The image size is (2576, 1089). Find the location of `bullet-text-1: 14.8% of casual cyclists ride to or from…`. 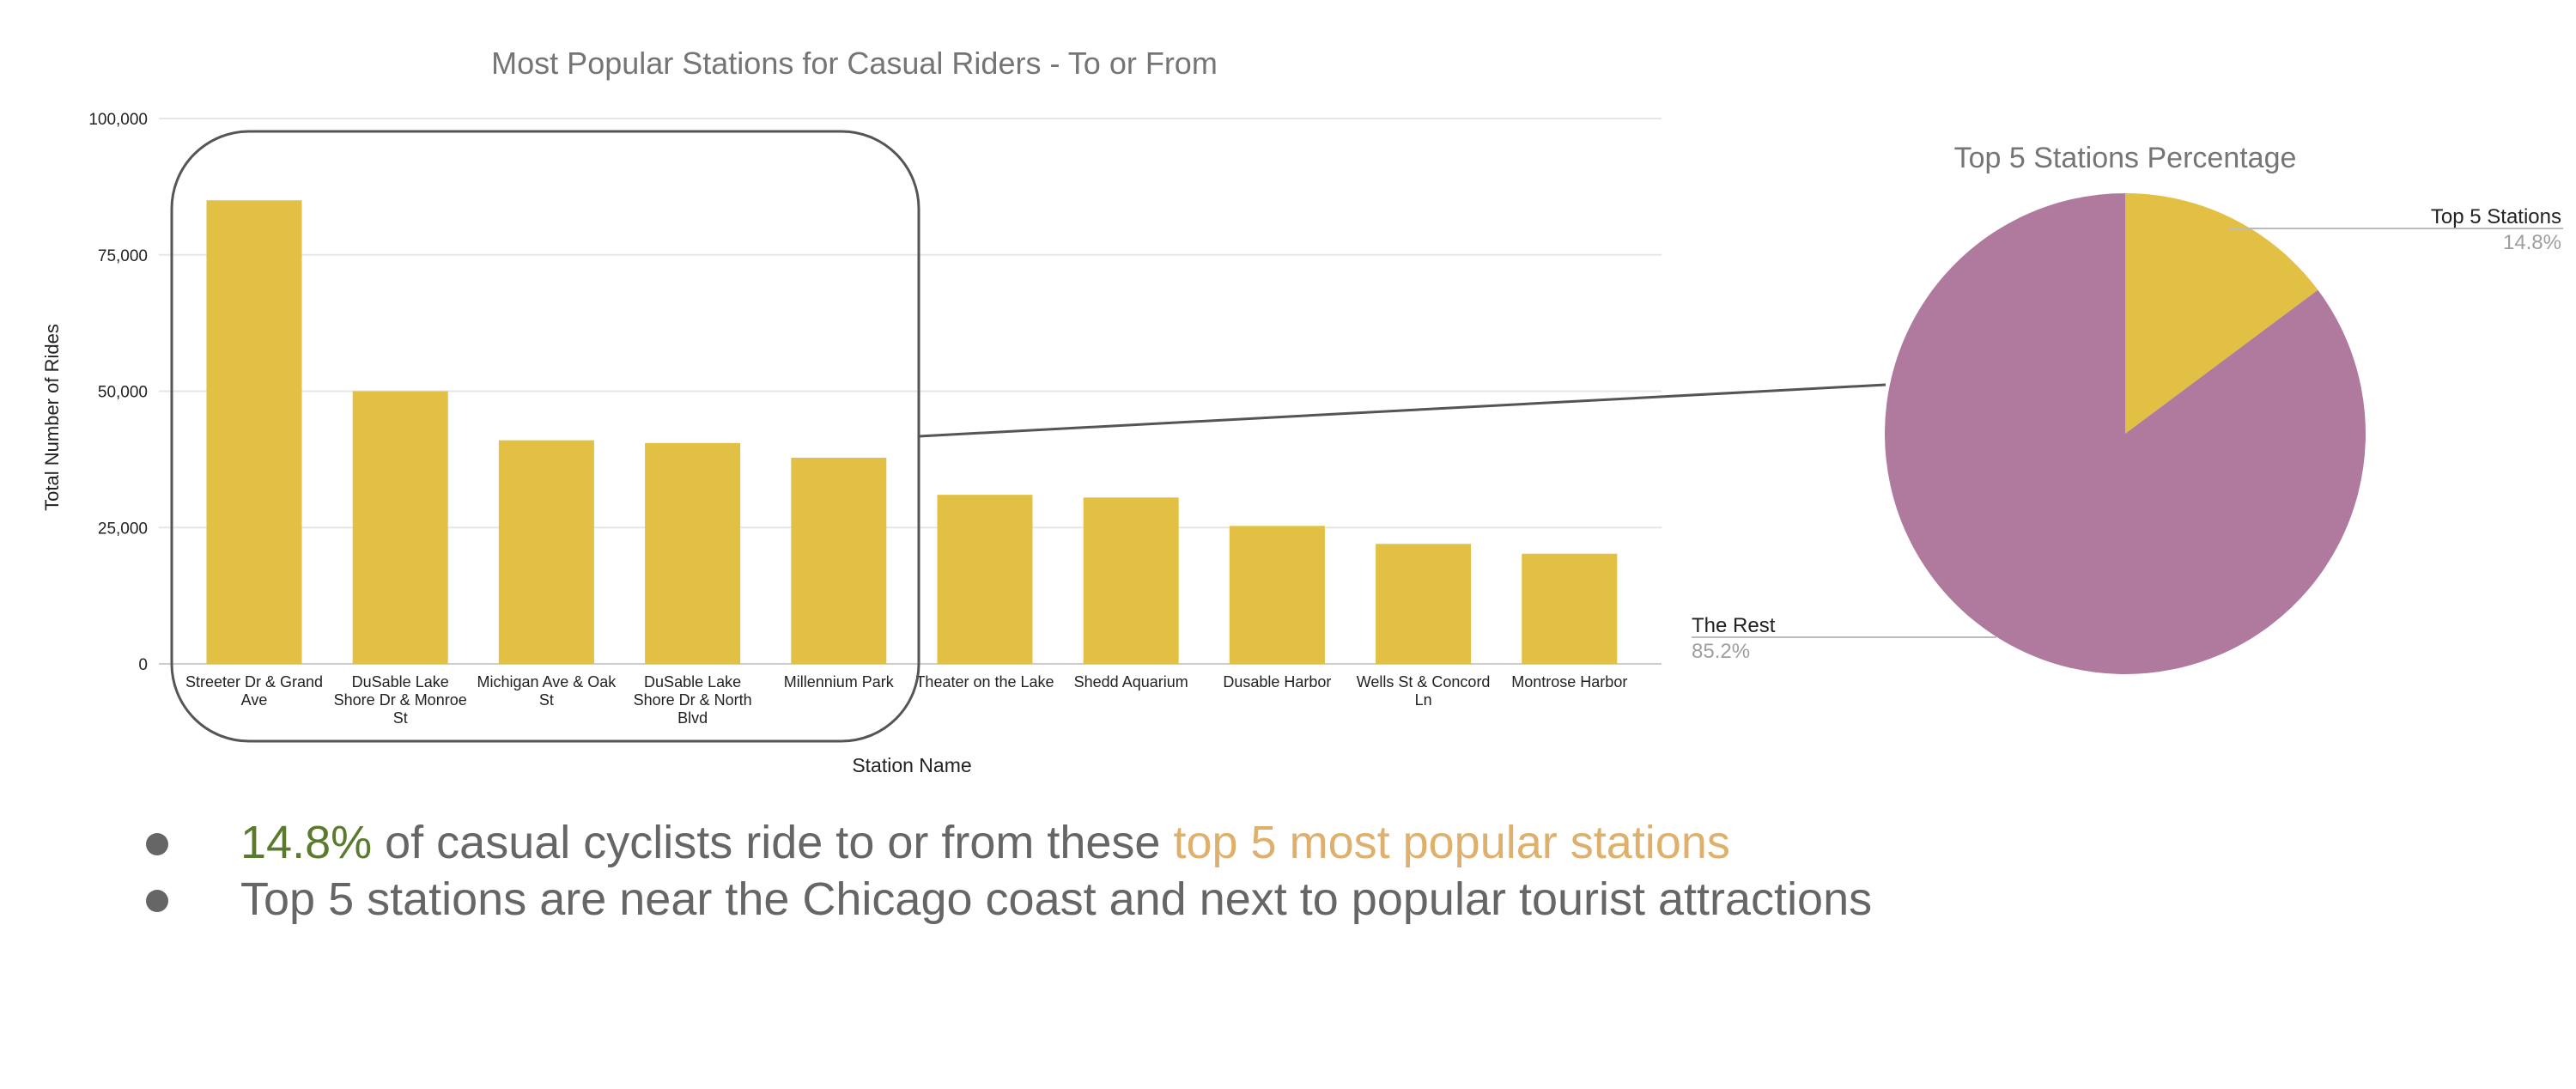

bullet-text-1: 14.8% of casual cyclists ride to or from… is located at coordinates (985, 842).